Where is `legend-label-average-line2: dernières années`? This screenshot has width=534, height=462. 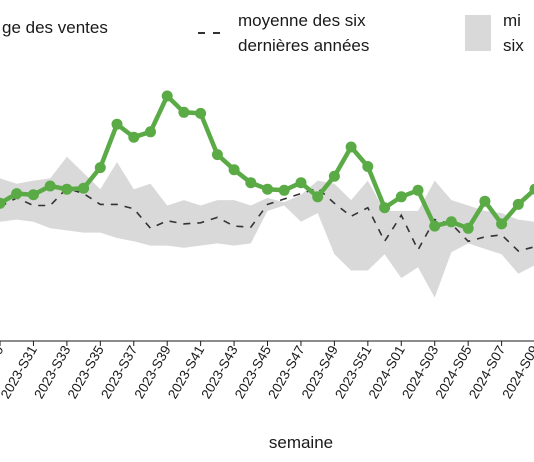
legend-label-average-line2: dernières années is located at coordinates (303, 45).